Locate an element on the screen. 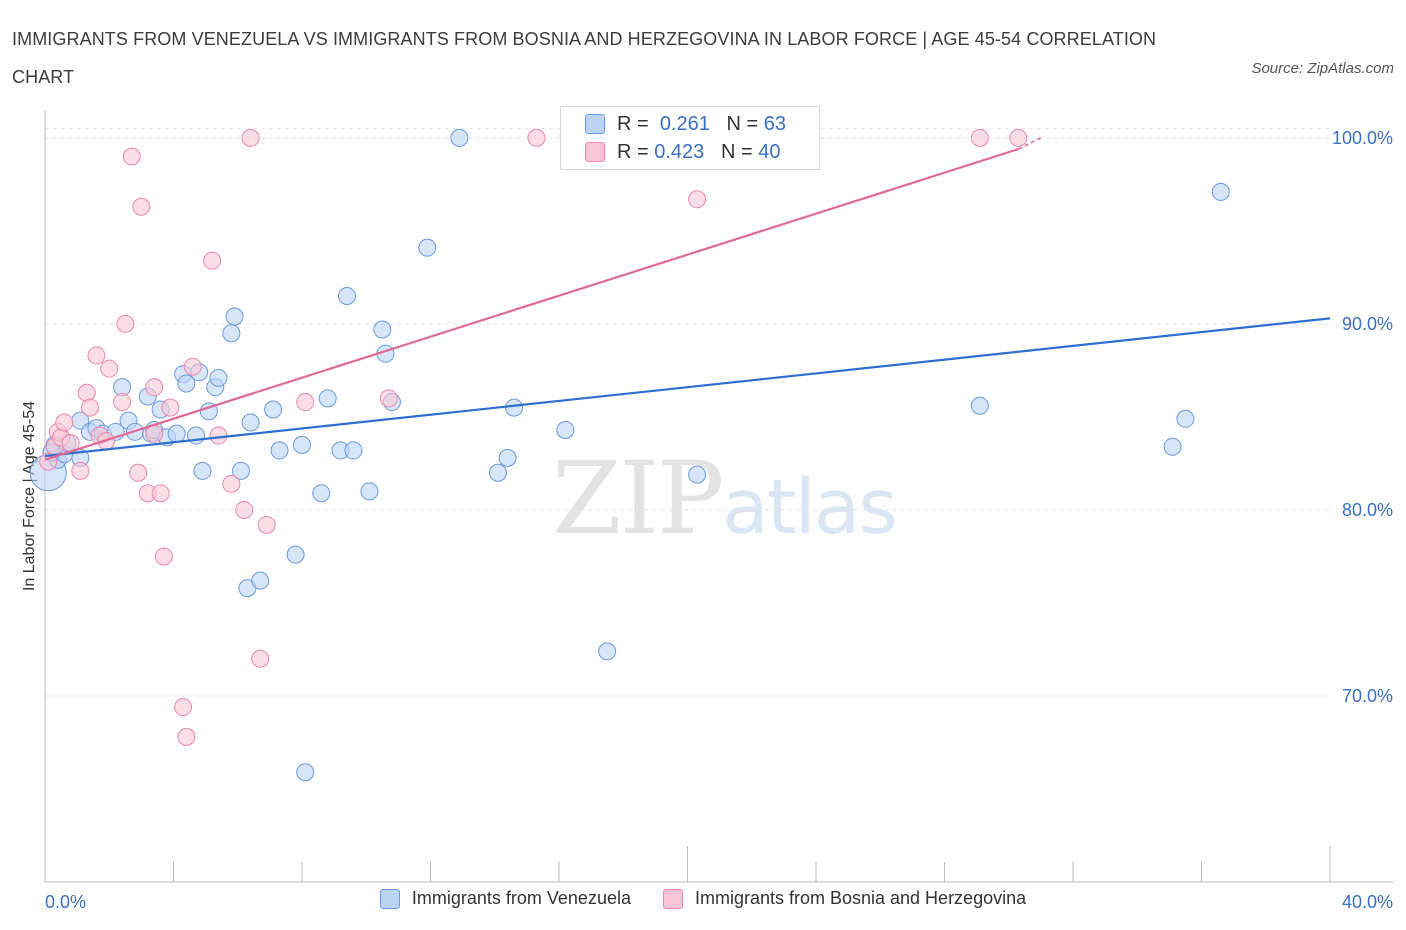  y-tick-label: 80.0% is located at coordinates (1367, 510).